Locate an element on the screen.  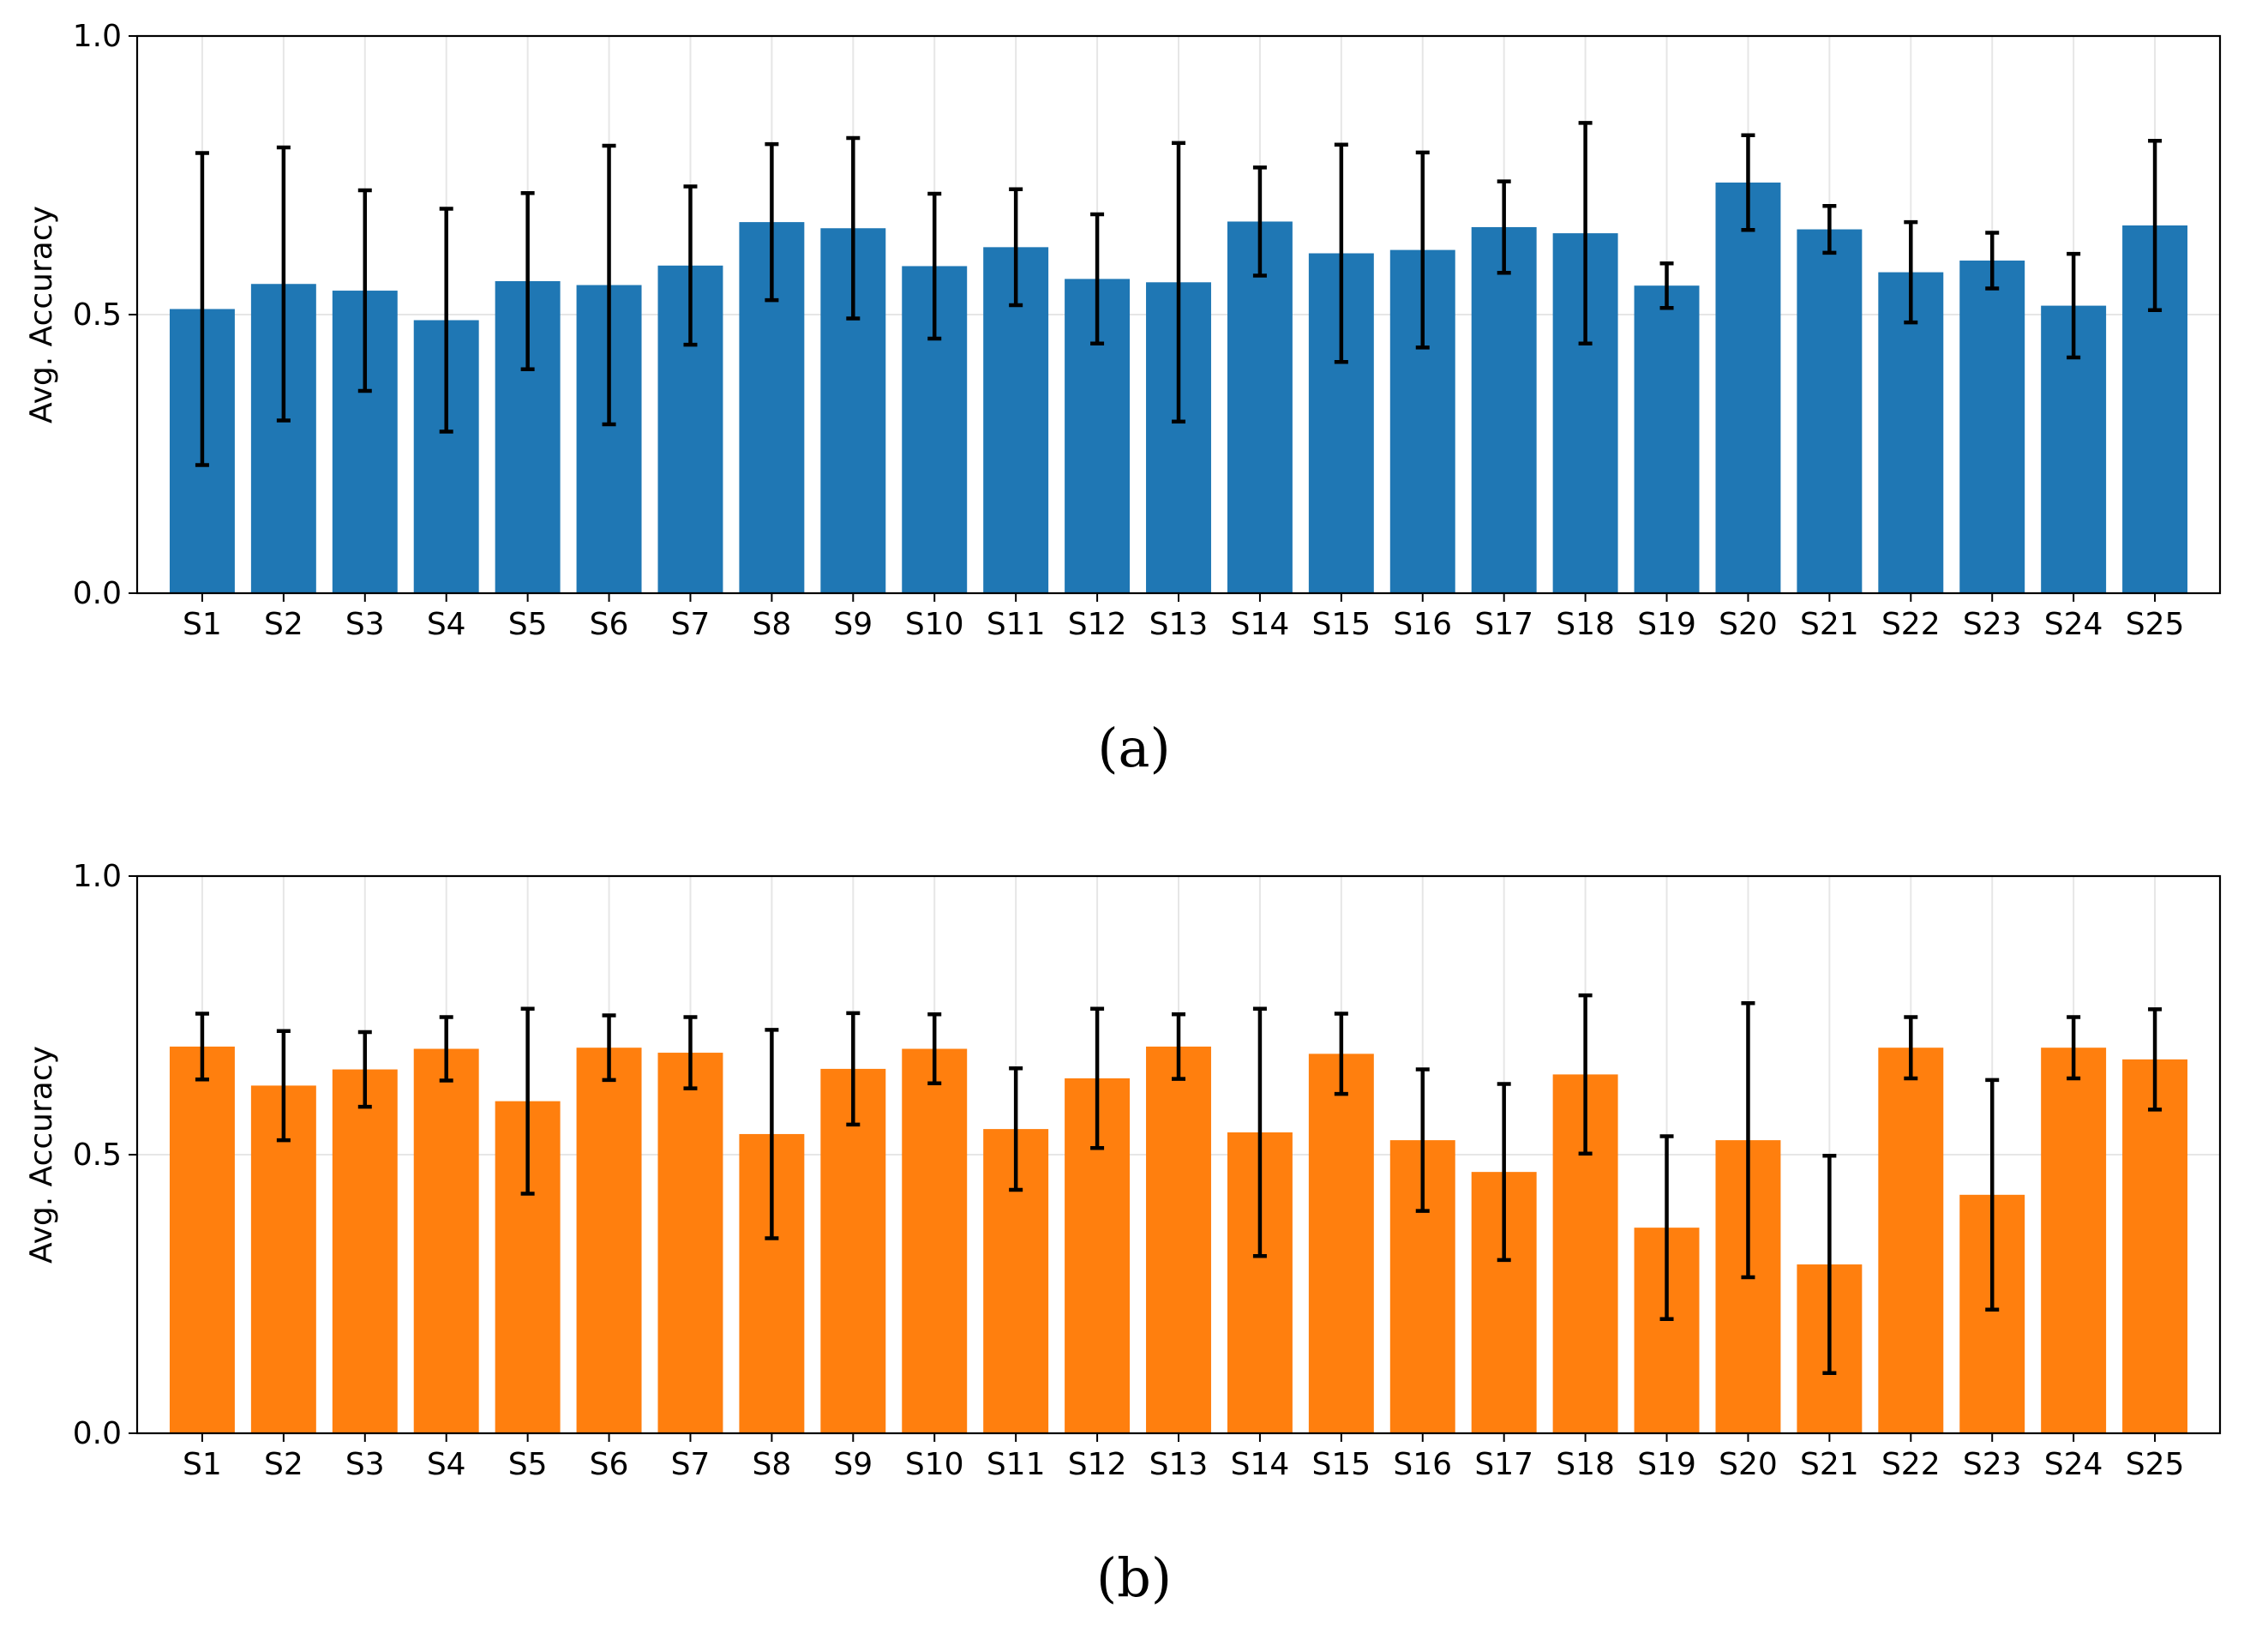
bar-S9 is located at coordinates (853, 1250).